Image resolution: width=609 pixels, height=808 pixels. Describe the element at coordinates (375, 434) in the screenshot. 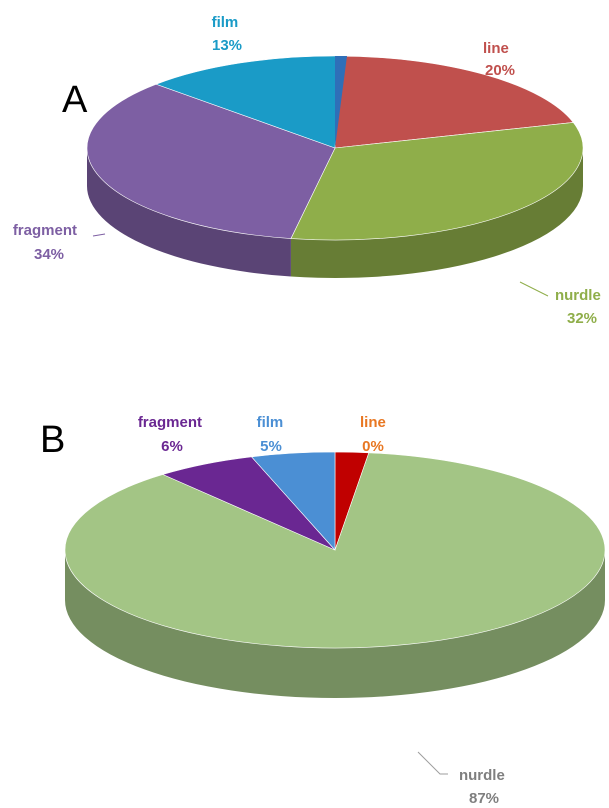

I see `label-b-line: line 0%` at that location.